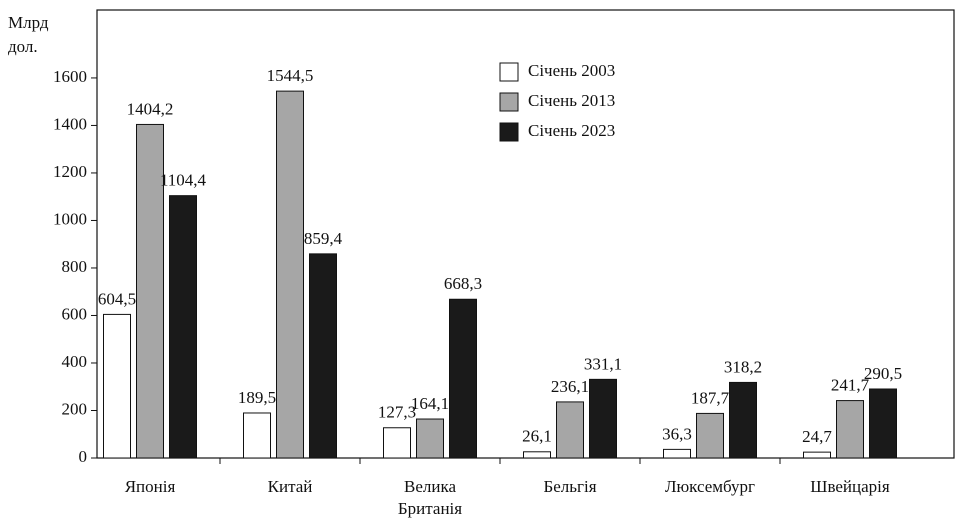 The image size is (957, 526). Describe the element at coordinates (150, 108) in the screenshot. I see `value-label: 1404,2` at that location.